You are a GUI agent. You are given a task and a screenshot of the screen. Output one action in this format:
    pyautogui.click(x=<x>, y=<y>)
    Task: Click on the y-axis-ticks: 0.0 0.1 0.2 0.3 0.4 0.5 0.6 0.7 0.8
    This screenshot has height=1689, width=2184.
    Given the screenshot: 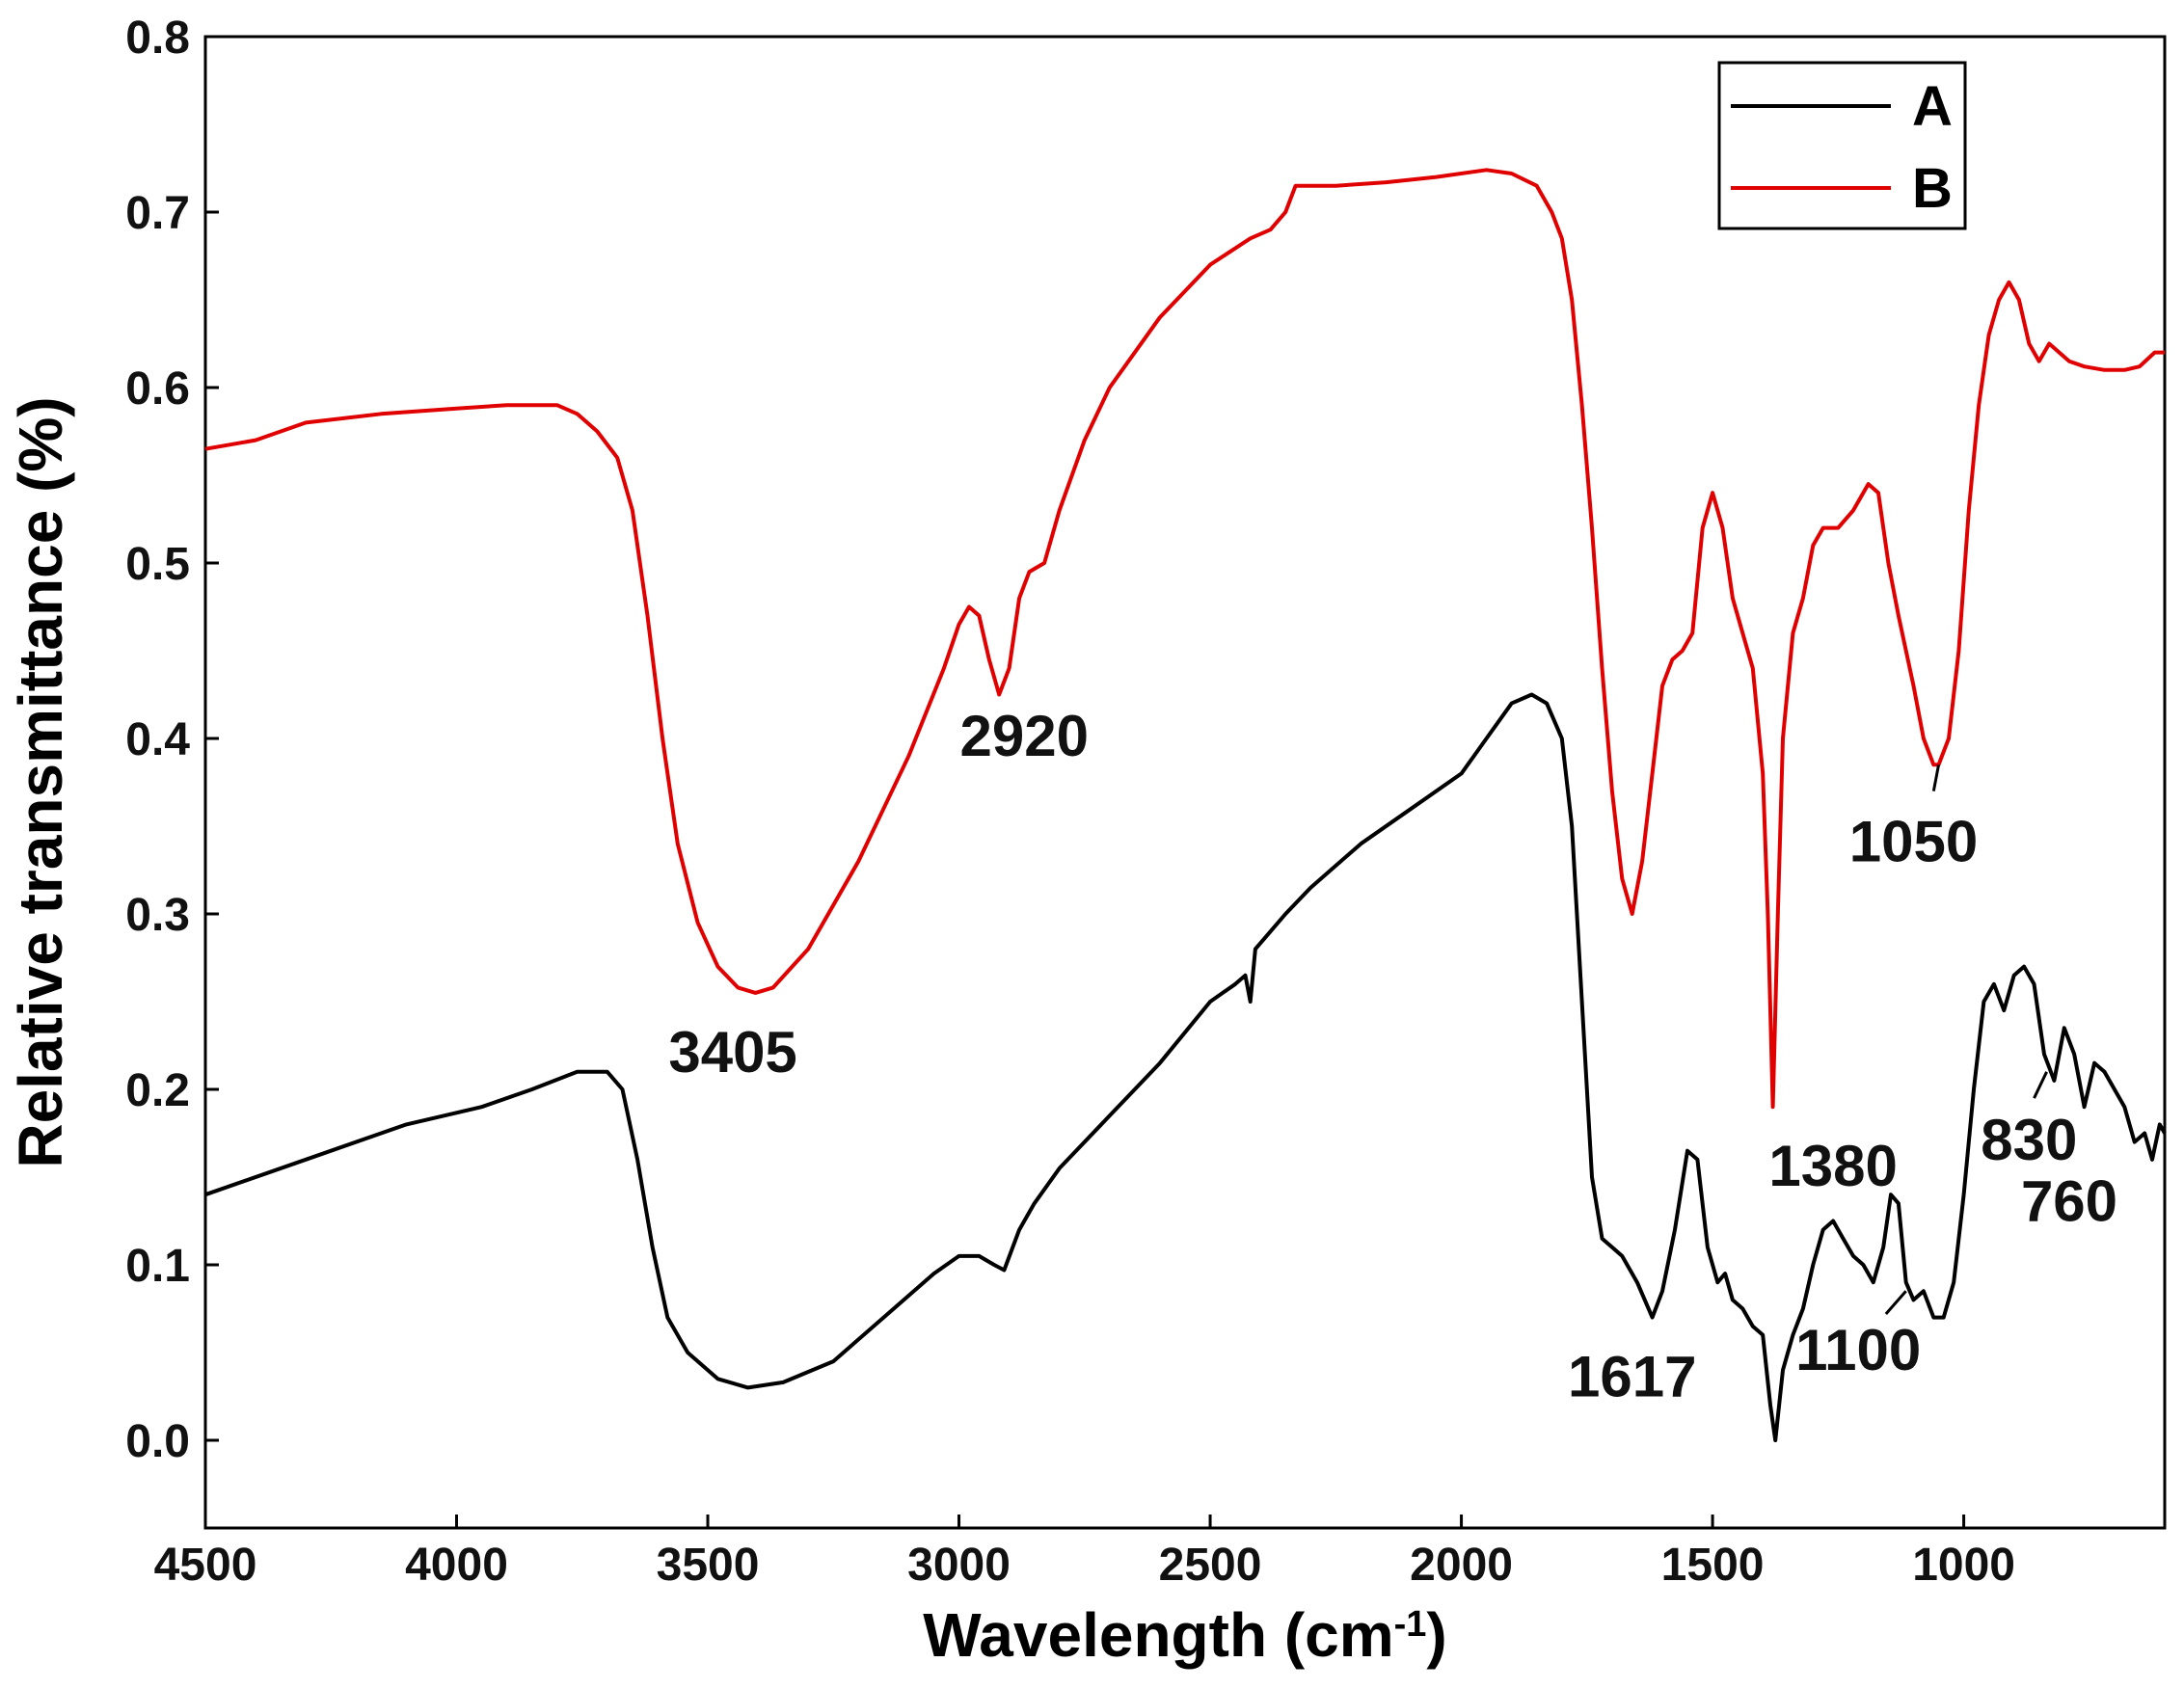 What is the action you would take?
    pyautogui.click(x=172, y=740)
    